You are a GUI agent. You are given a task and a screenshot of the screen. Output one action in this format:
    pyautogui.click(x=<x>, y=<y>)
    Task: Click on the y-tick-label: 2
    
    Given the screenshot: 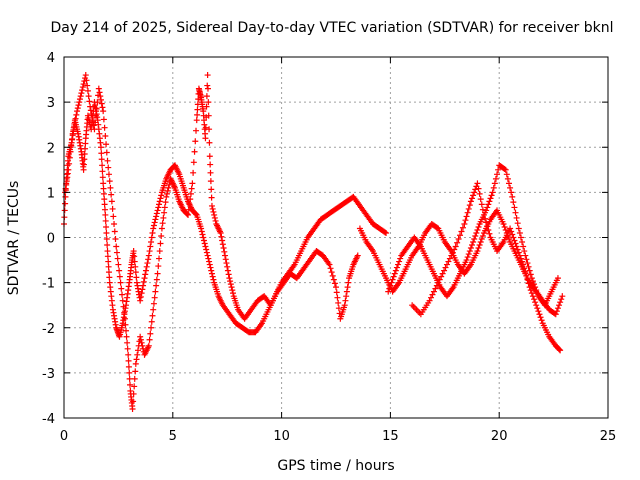 What is the action you would take?
    pyautogui.click(x=51, y=148)
    